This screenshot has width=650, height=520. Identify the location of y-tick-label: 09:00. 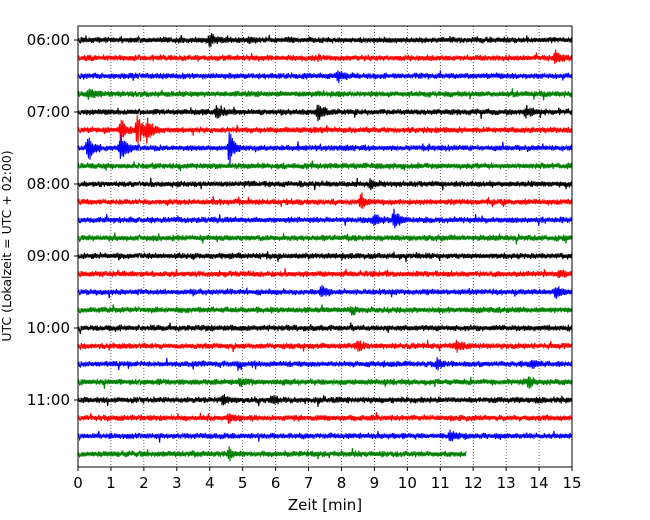
(48, 256).